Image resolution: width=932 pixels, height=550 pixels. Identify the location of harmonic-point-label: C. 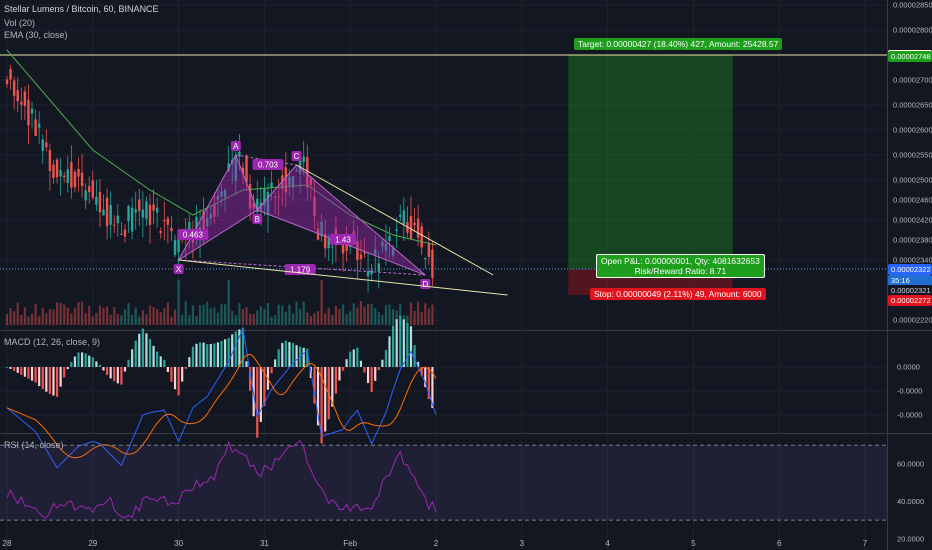
(297, 156).